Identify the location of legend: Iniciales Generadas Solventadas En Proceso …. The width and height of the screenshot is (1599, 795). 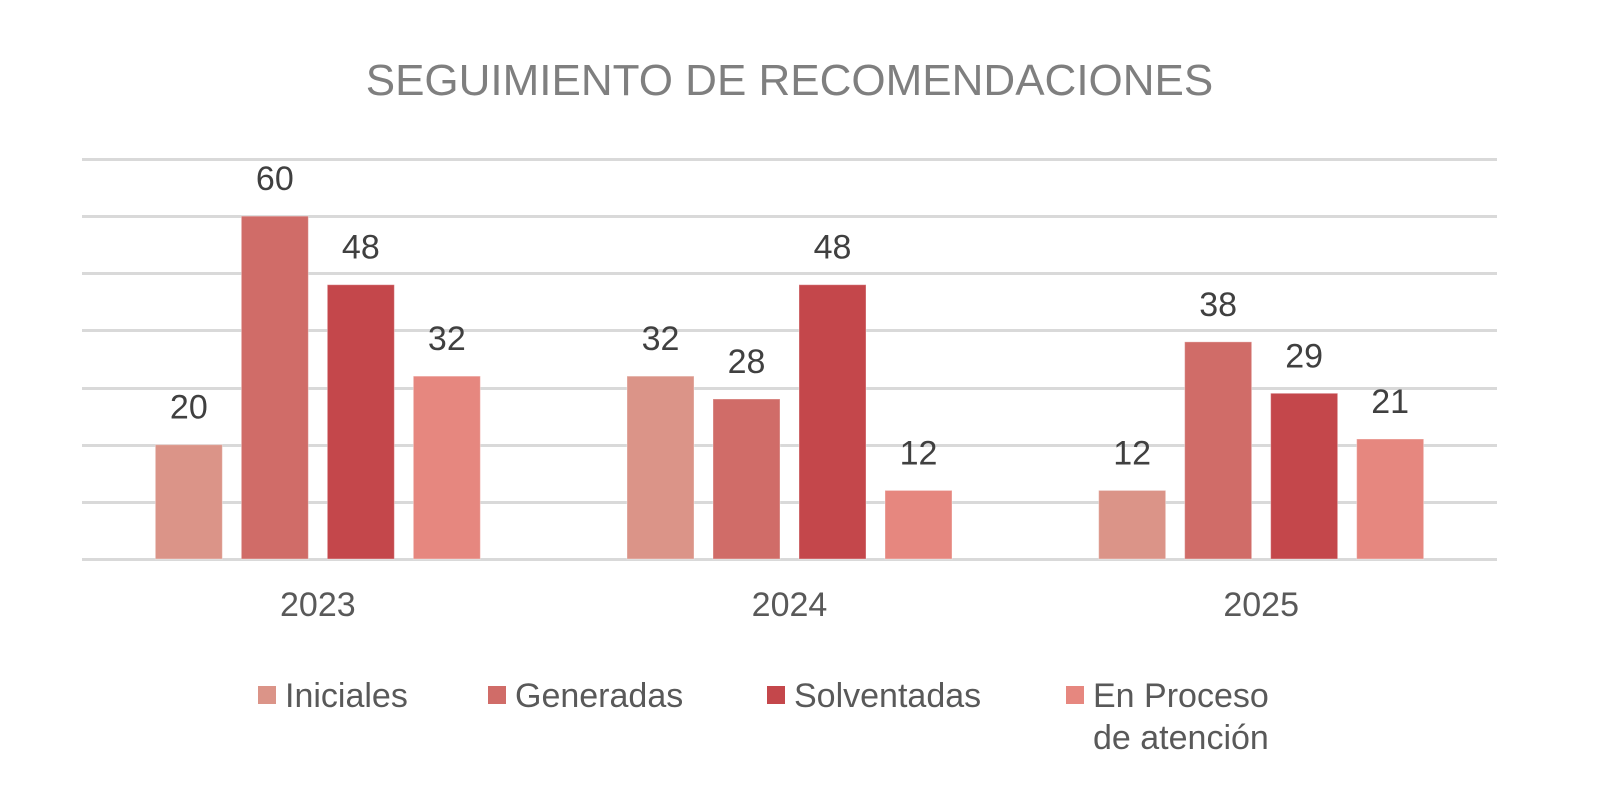
(808, 725).